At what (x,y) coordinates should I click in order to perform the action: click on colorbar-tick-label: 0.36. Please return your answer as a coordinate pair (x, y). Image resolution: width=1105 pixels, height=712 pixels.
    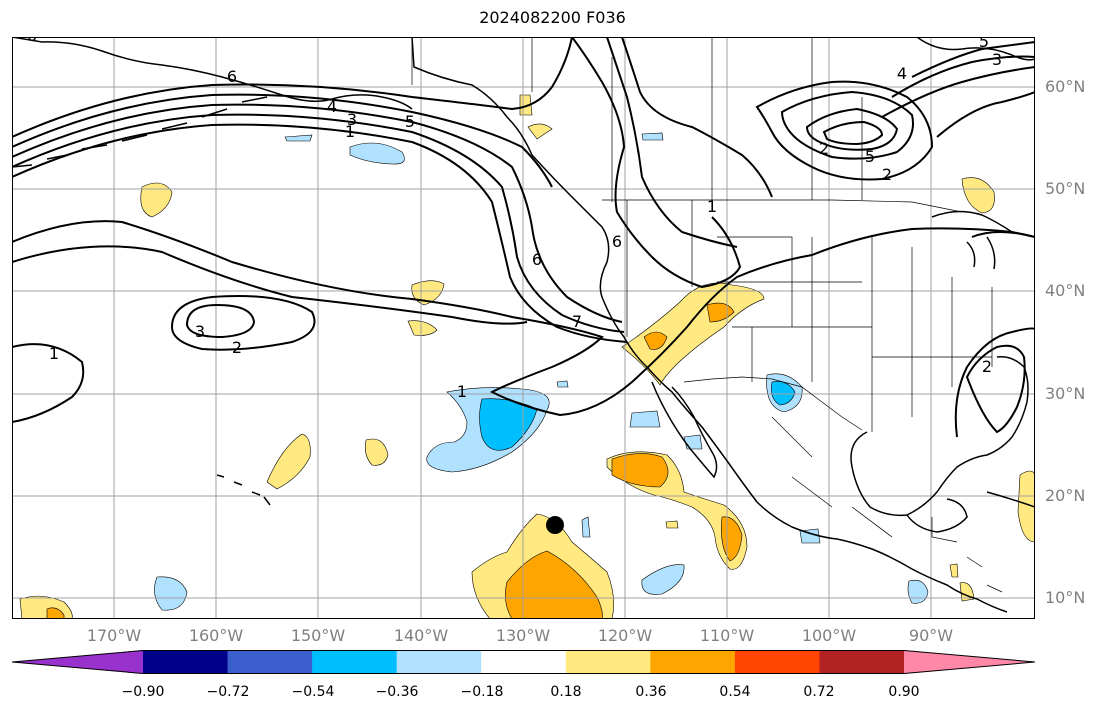
    Looking at the image, I should click on (651, 692).